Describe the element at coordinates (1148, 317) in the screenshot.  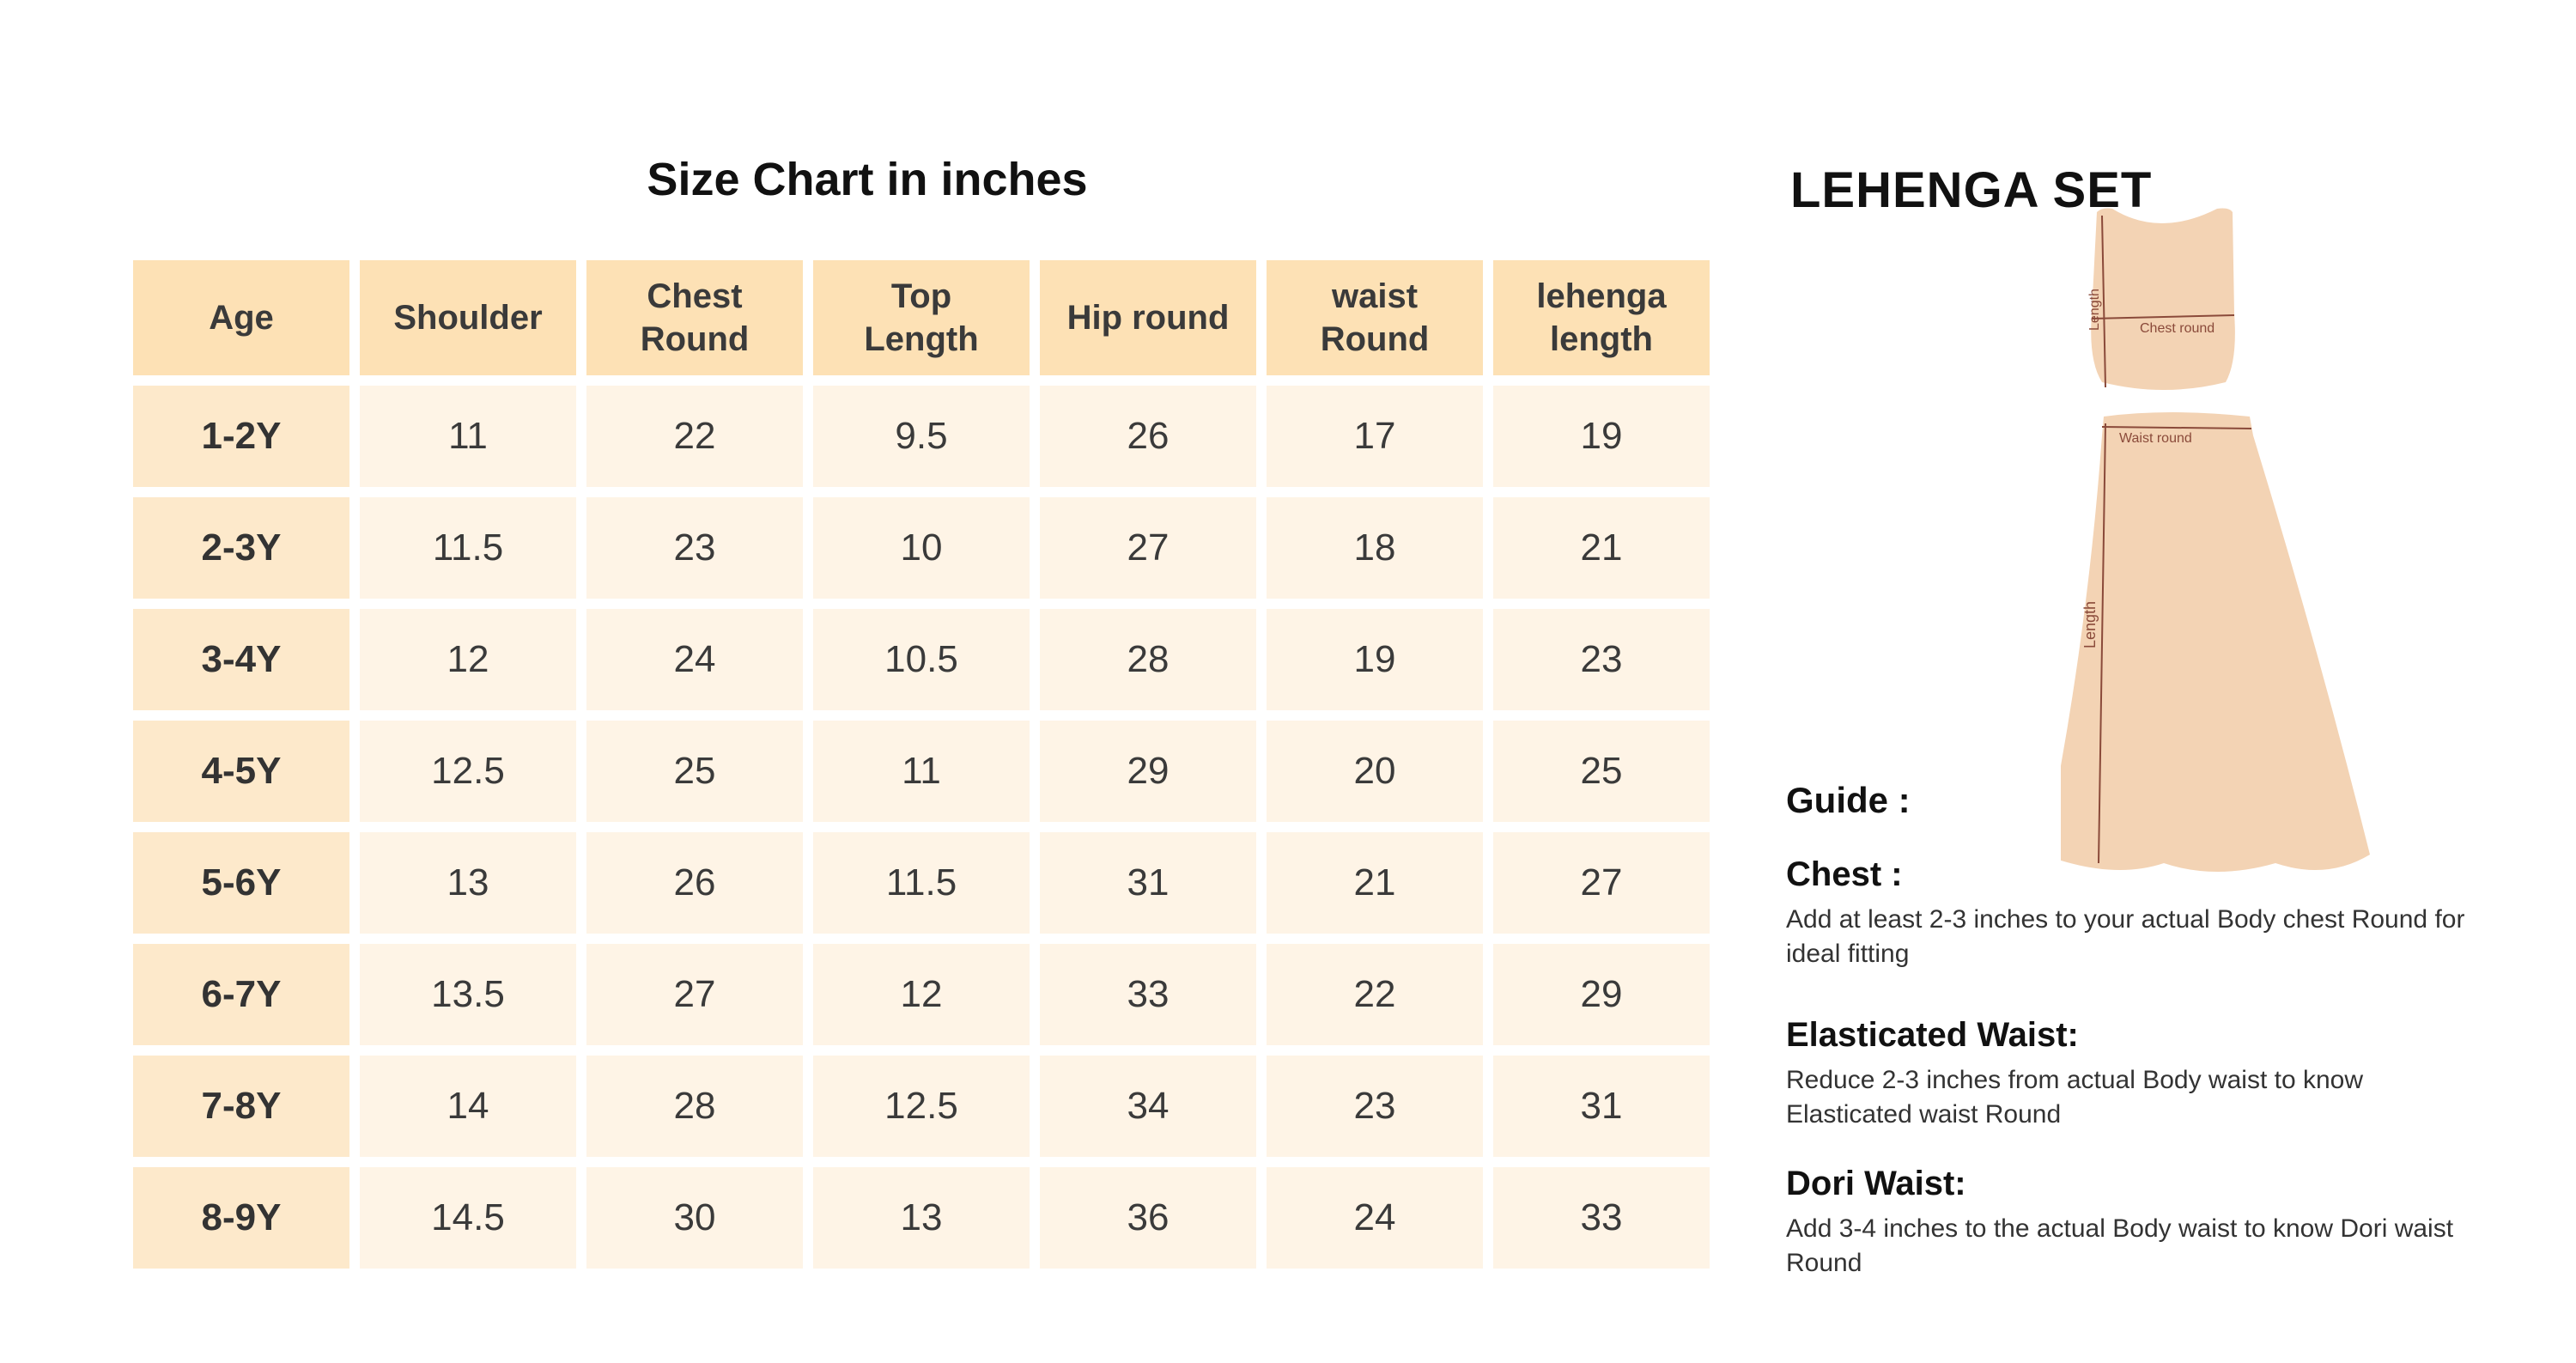
I see `column-header-hip-round: Hip round` at that location.